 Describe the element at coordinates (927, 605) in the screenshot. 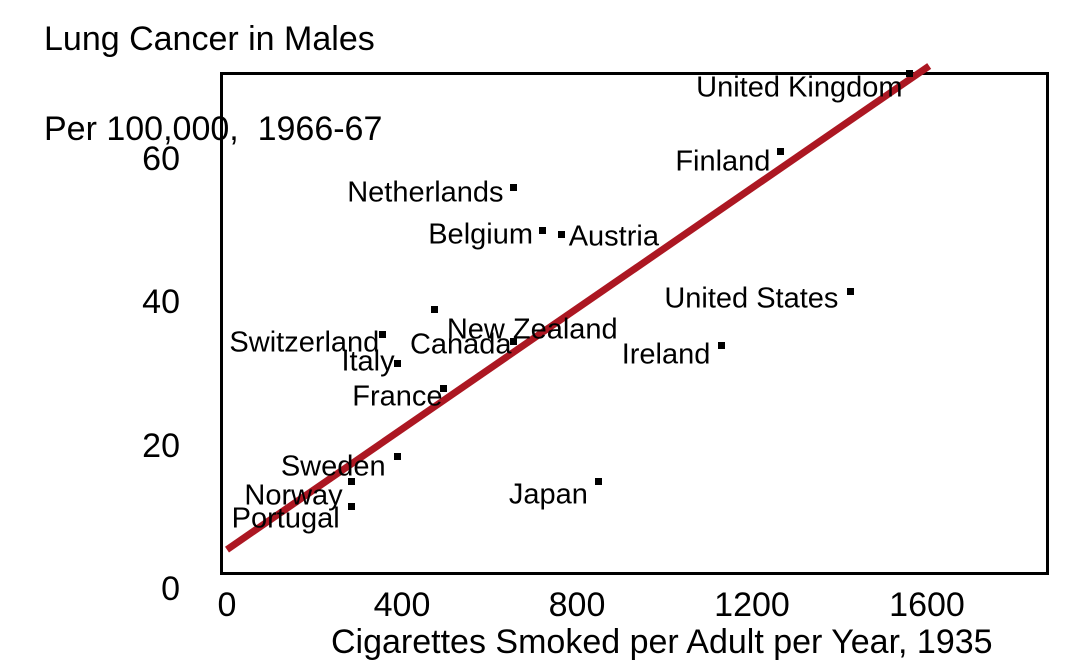

I see `x-tick-label-1600: 1600` at that location.